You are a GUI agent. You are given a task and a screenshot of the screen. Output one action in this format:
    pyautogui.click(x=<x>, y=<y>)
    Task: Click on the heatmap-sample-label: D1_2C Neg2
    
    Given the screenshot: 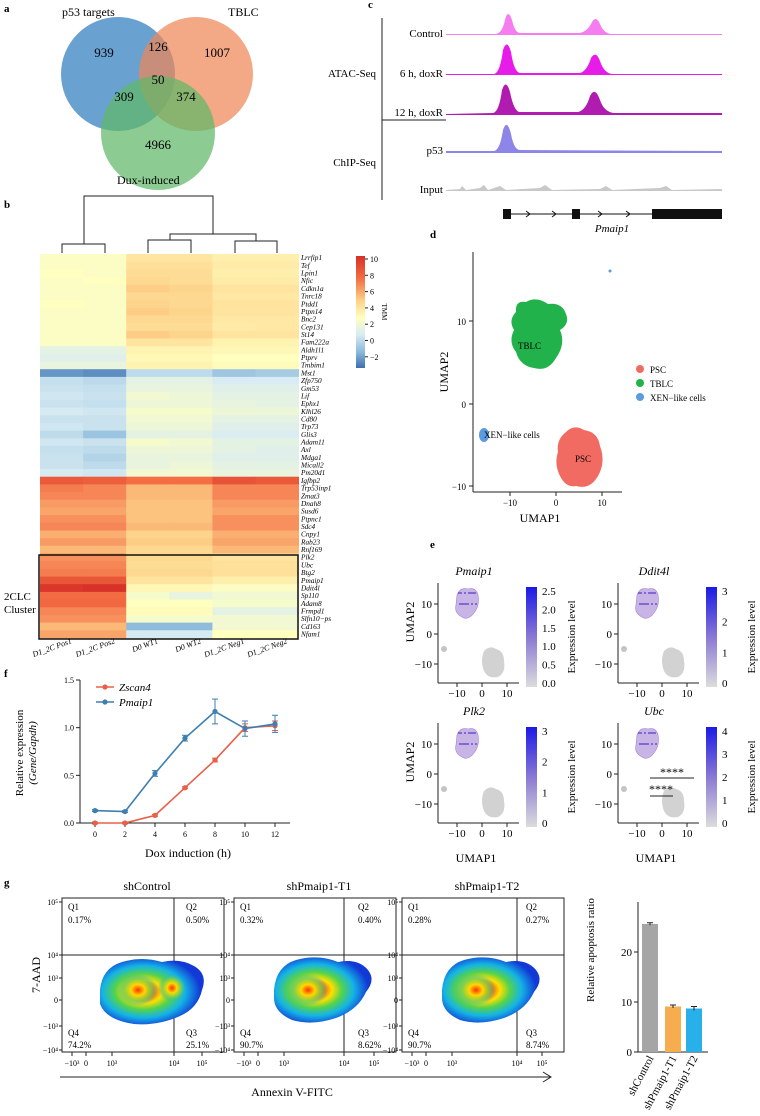 What is the action you would take?
    pyautogui.click(x=266, y=647)
    